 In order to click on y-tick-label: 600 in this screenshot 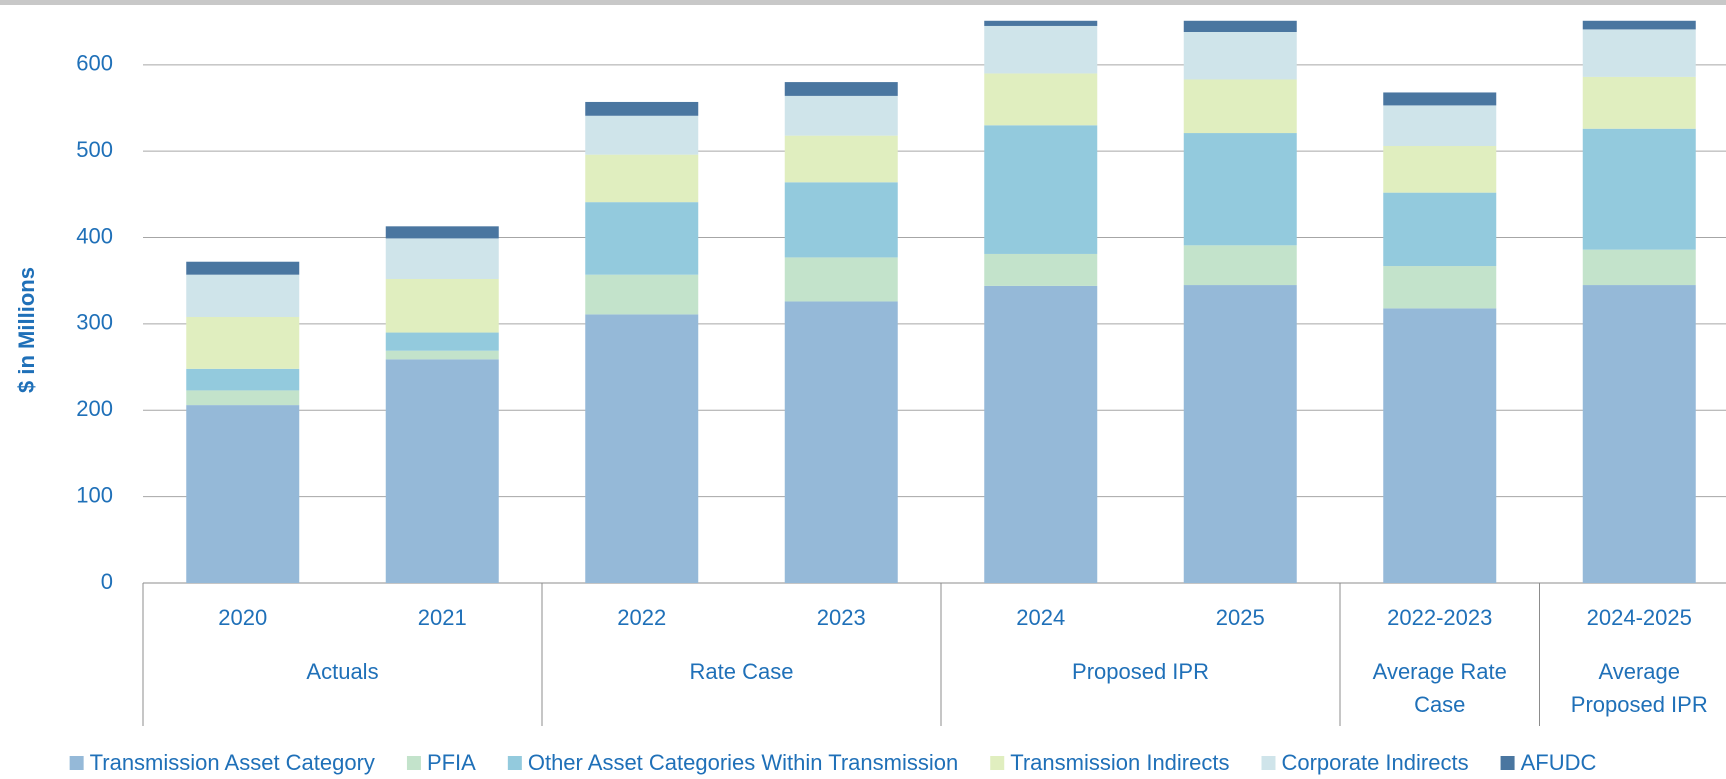, I will do `click(94, 63)`.